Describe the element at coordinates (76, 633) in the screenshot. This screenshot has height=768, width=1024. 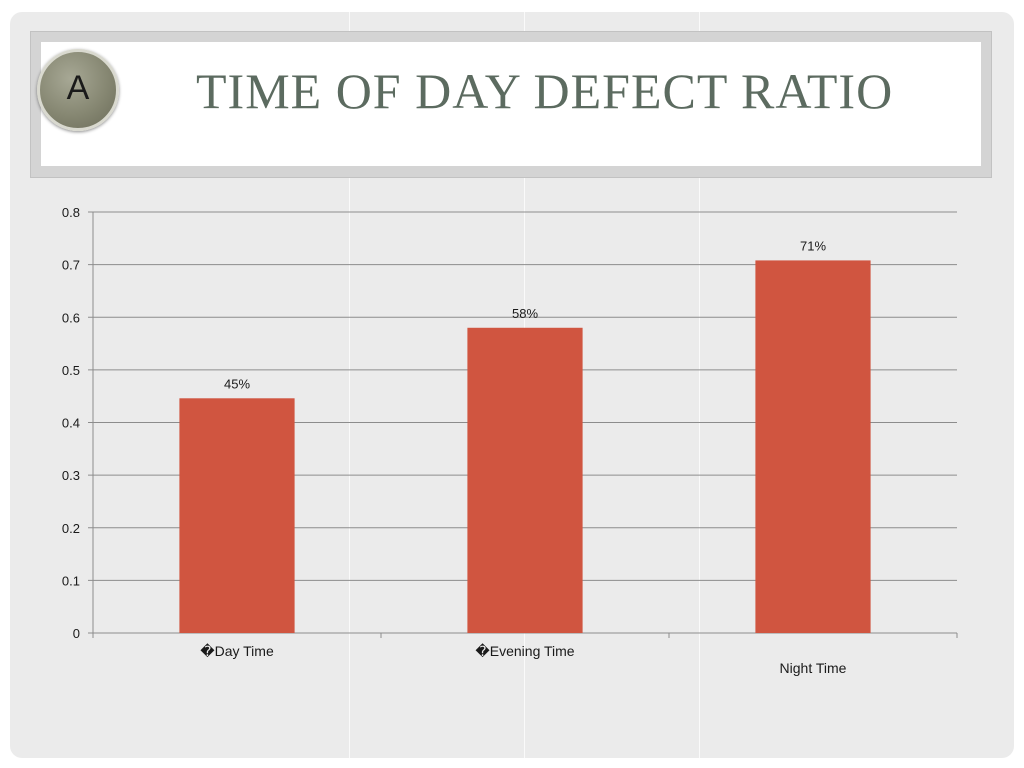
I see `y-tick-label: 0` at that location.